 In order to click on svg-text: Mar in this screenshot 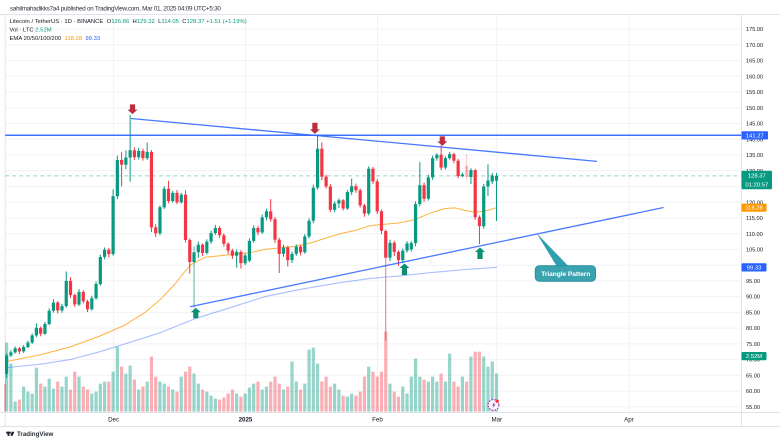, I will do `click(496, 420)`.